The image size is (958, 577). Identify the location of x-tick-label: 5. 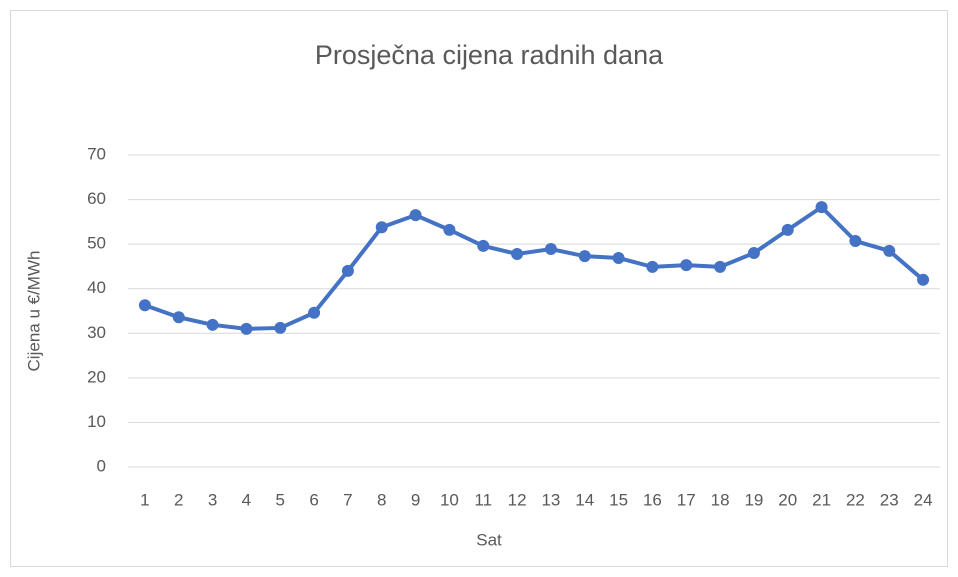
(280, 499).